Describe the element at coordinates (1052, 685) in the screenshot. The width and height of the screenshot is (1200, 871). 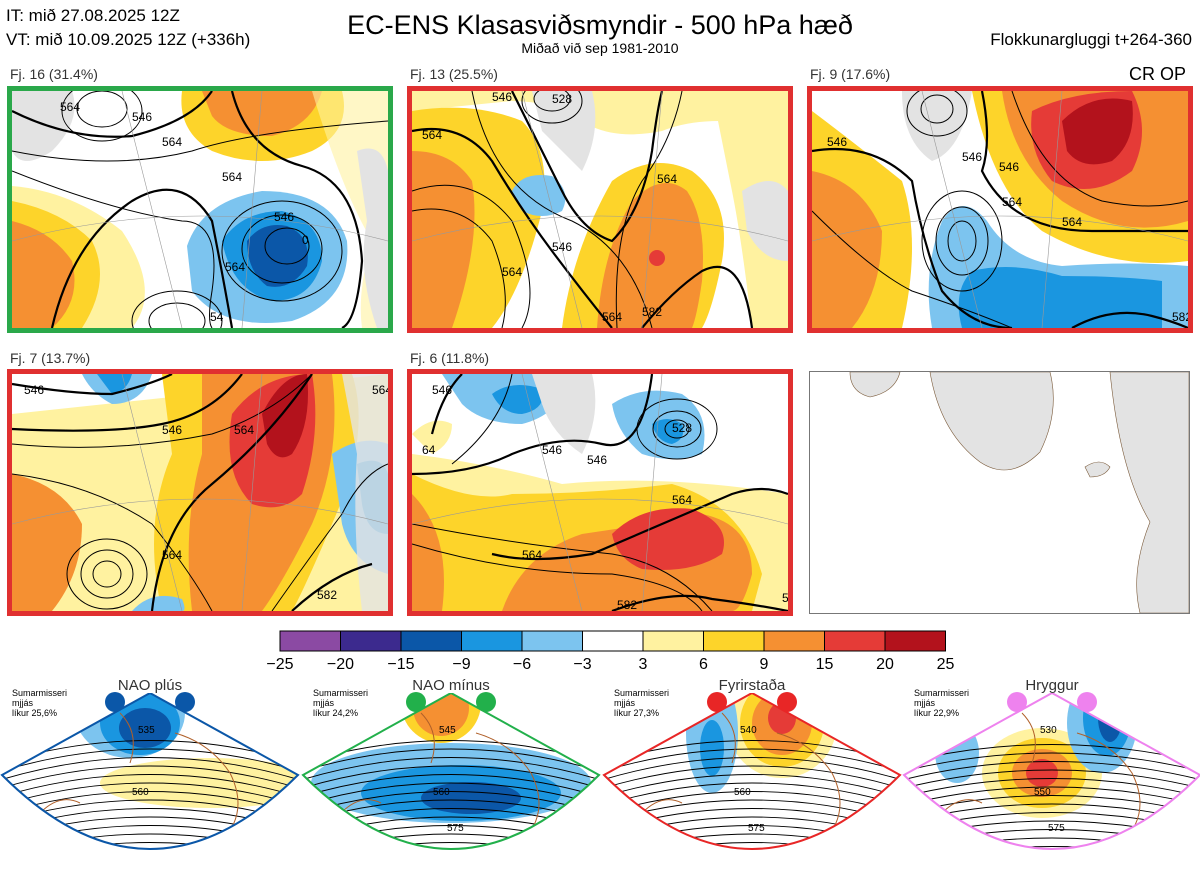
I see `regime-title: Hryggur` at that location.